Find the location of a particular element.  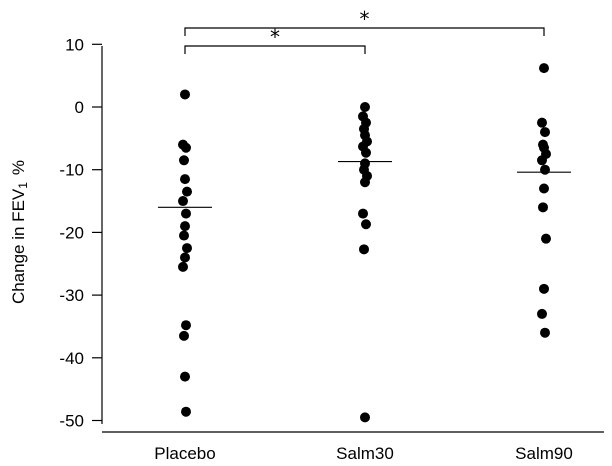

y-axis-label: Change in FEV1% is located at coordinates (19, 232).